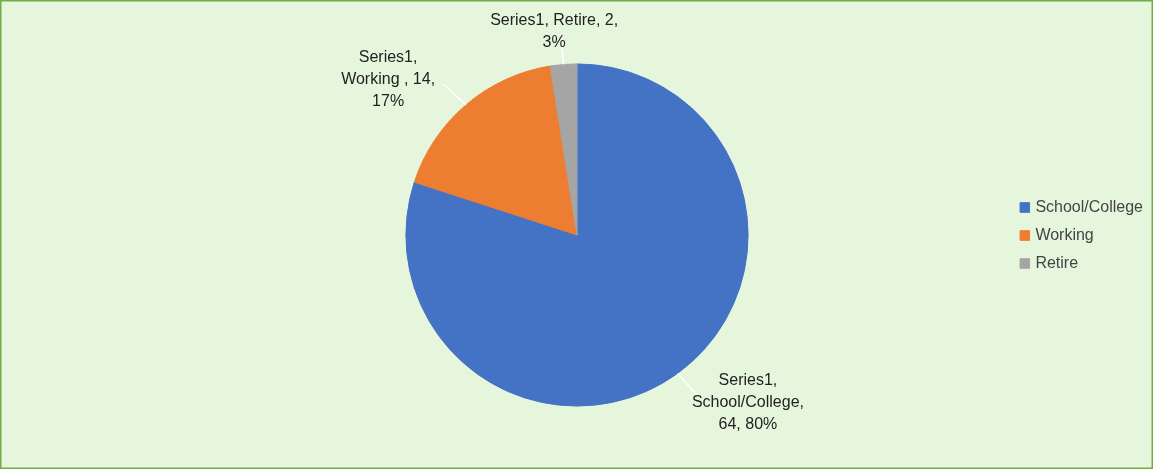 The image size is (1153, 469). I want to click on legend-label: Working, so click(1064, 234).